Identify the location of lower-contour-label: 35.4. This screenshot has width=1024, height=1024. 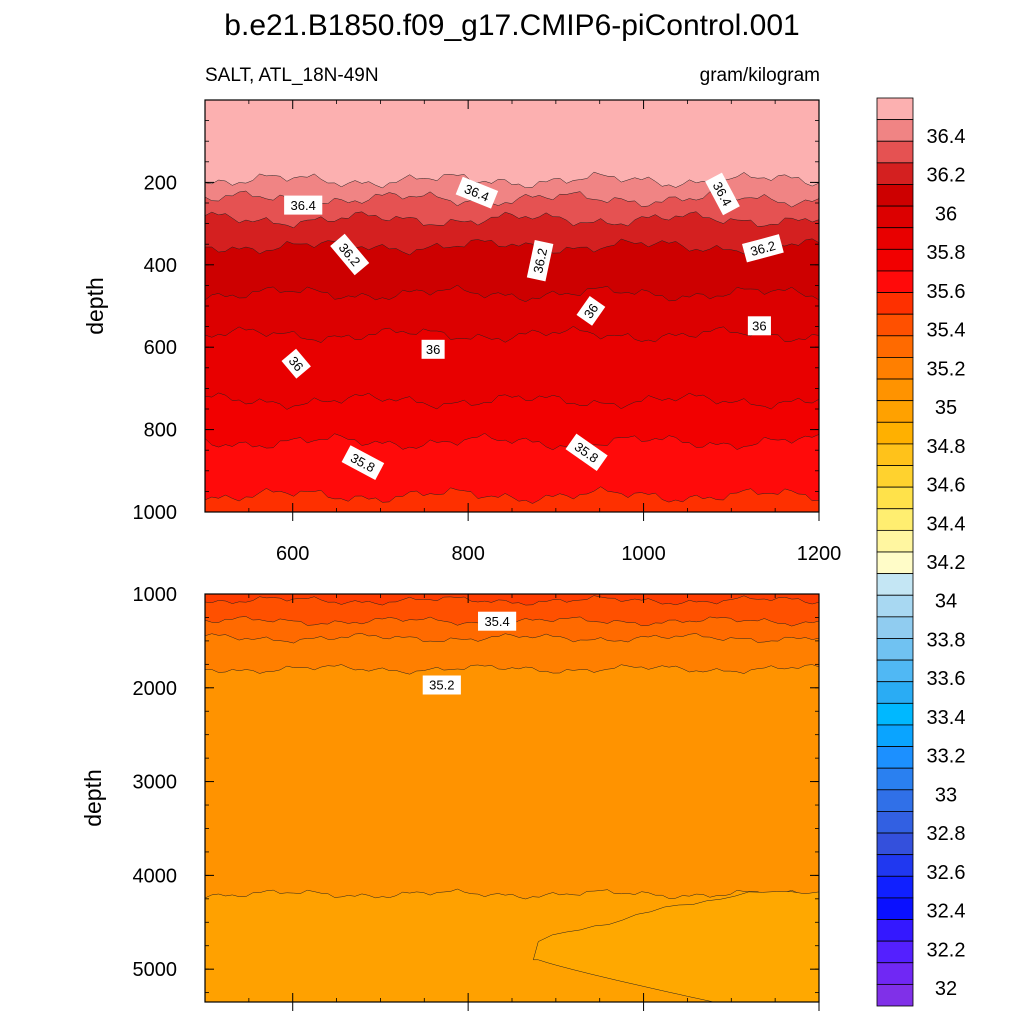
(497, 621).